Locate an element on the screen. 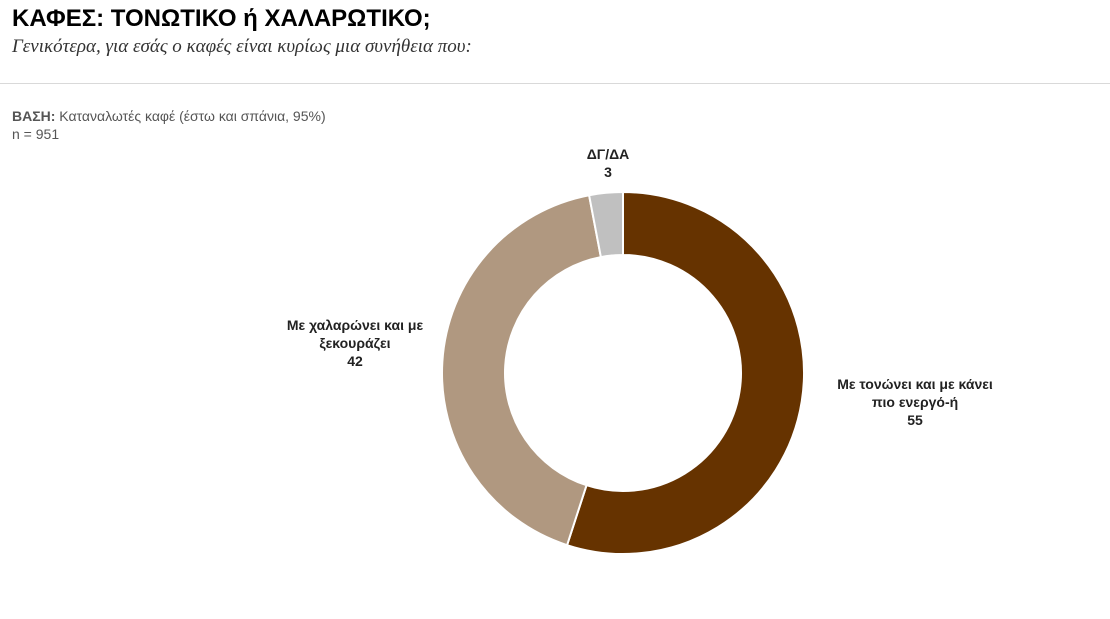 This screenshot has height=619, width=1110. base-label: ΒΑΣΗ: is located at coordinates (34, 116).